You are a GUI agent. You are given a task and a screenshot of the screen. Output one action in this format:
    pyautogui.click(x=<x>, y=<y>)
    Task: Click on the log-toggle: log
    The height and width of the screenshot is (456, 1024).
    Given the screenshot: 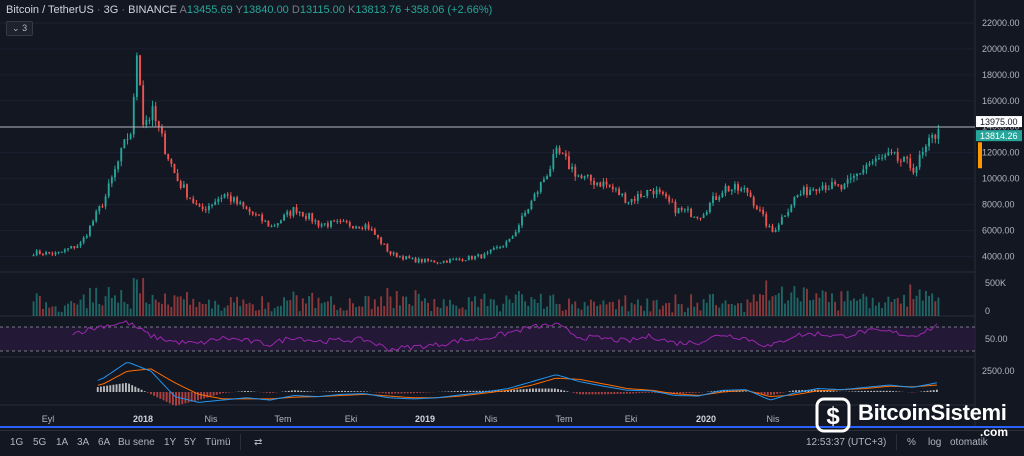 What is the action you would take?
    pyautogui.click(x=935, y=442)
    